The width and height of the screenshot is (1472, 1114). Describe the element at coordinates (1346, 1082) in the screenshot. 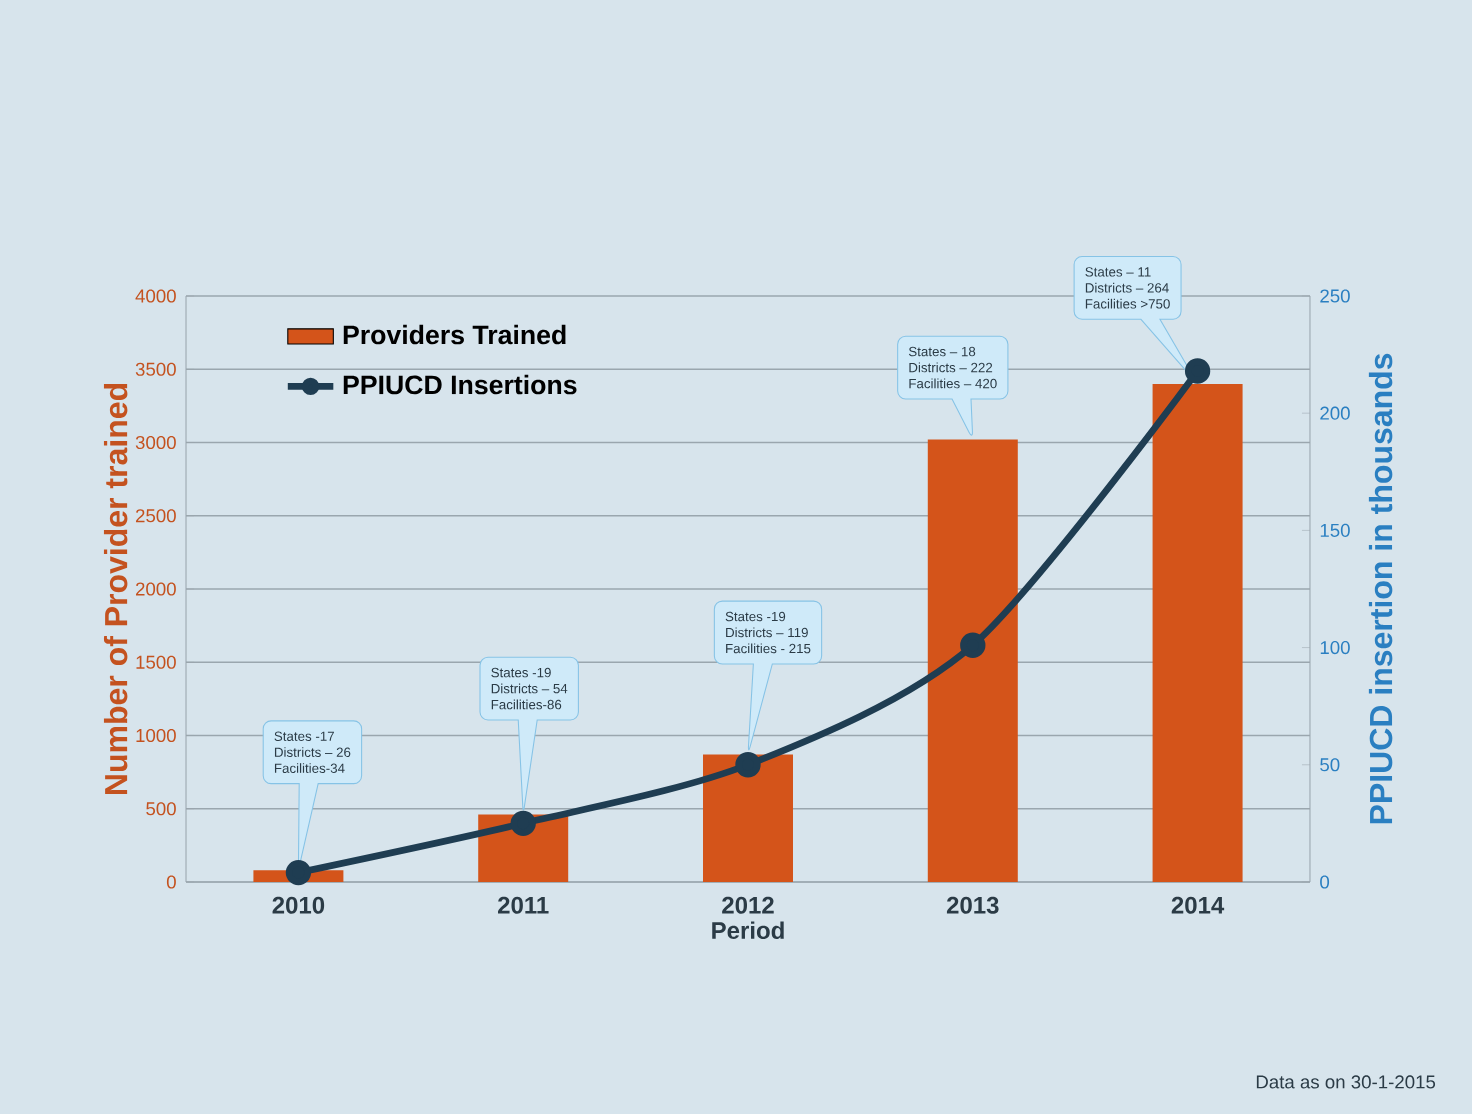

I see `text: Data as on 30-1-2015` at that location.